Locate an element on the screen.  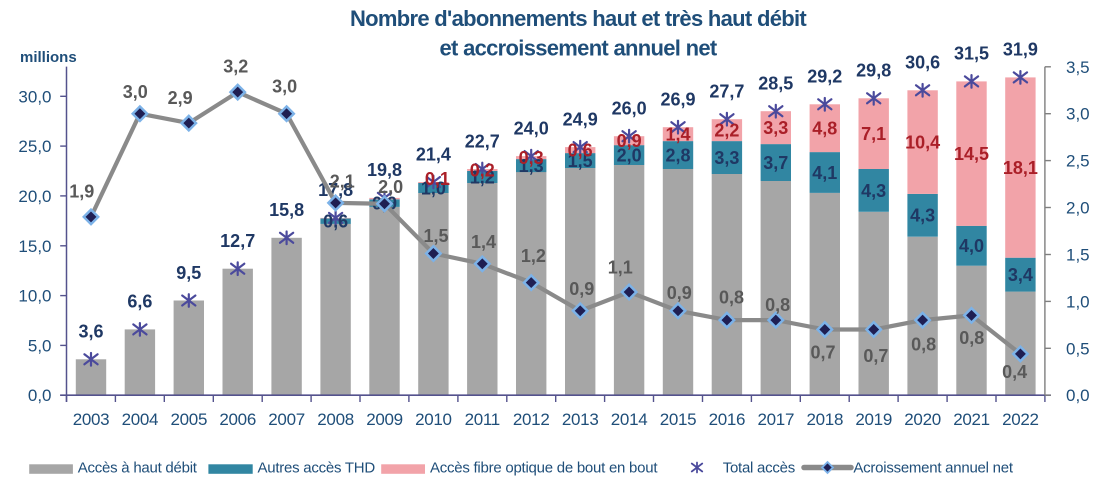
svg-text: 2015 is located at coordinates (678, 419).